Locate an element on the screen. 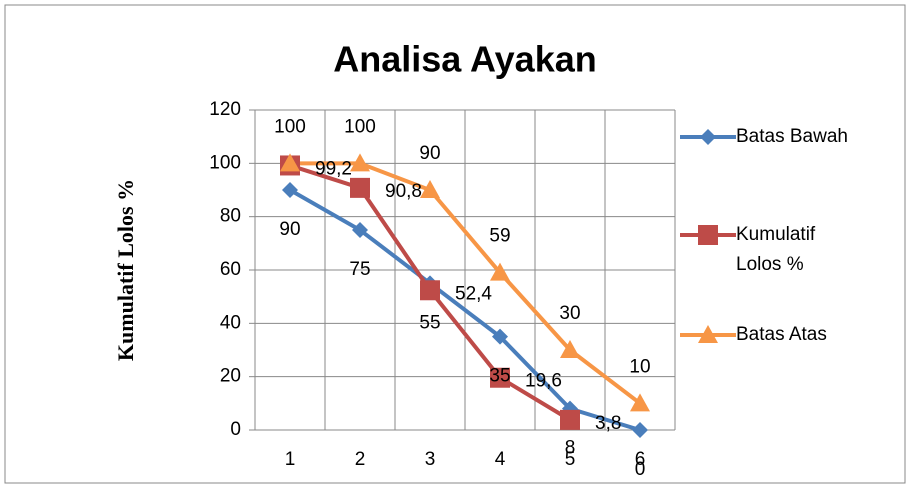  y-tick-label: 80 is located at coordinates (230, 216).